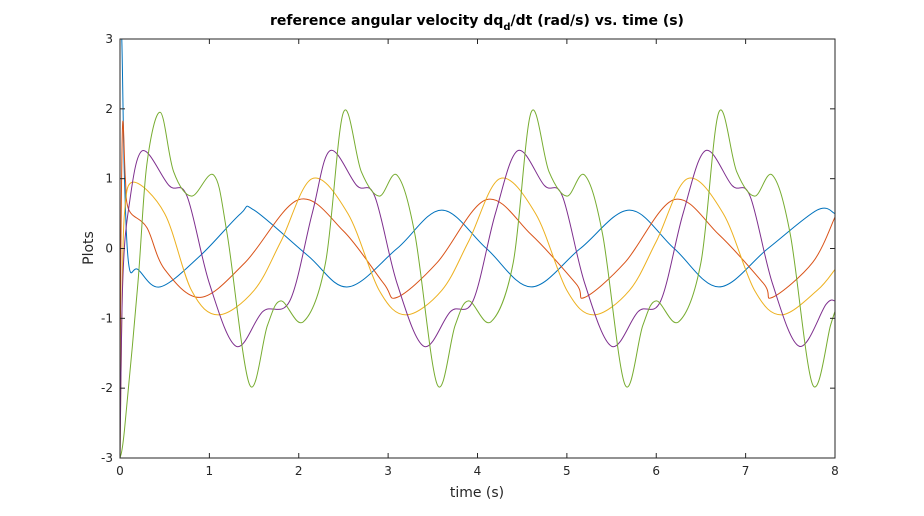 Image resolution: width=924 pixels, height=516 pixels. I want to click on x-tick-label: 7, so click(746, 471).